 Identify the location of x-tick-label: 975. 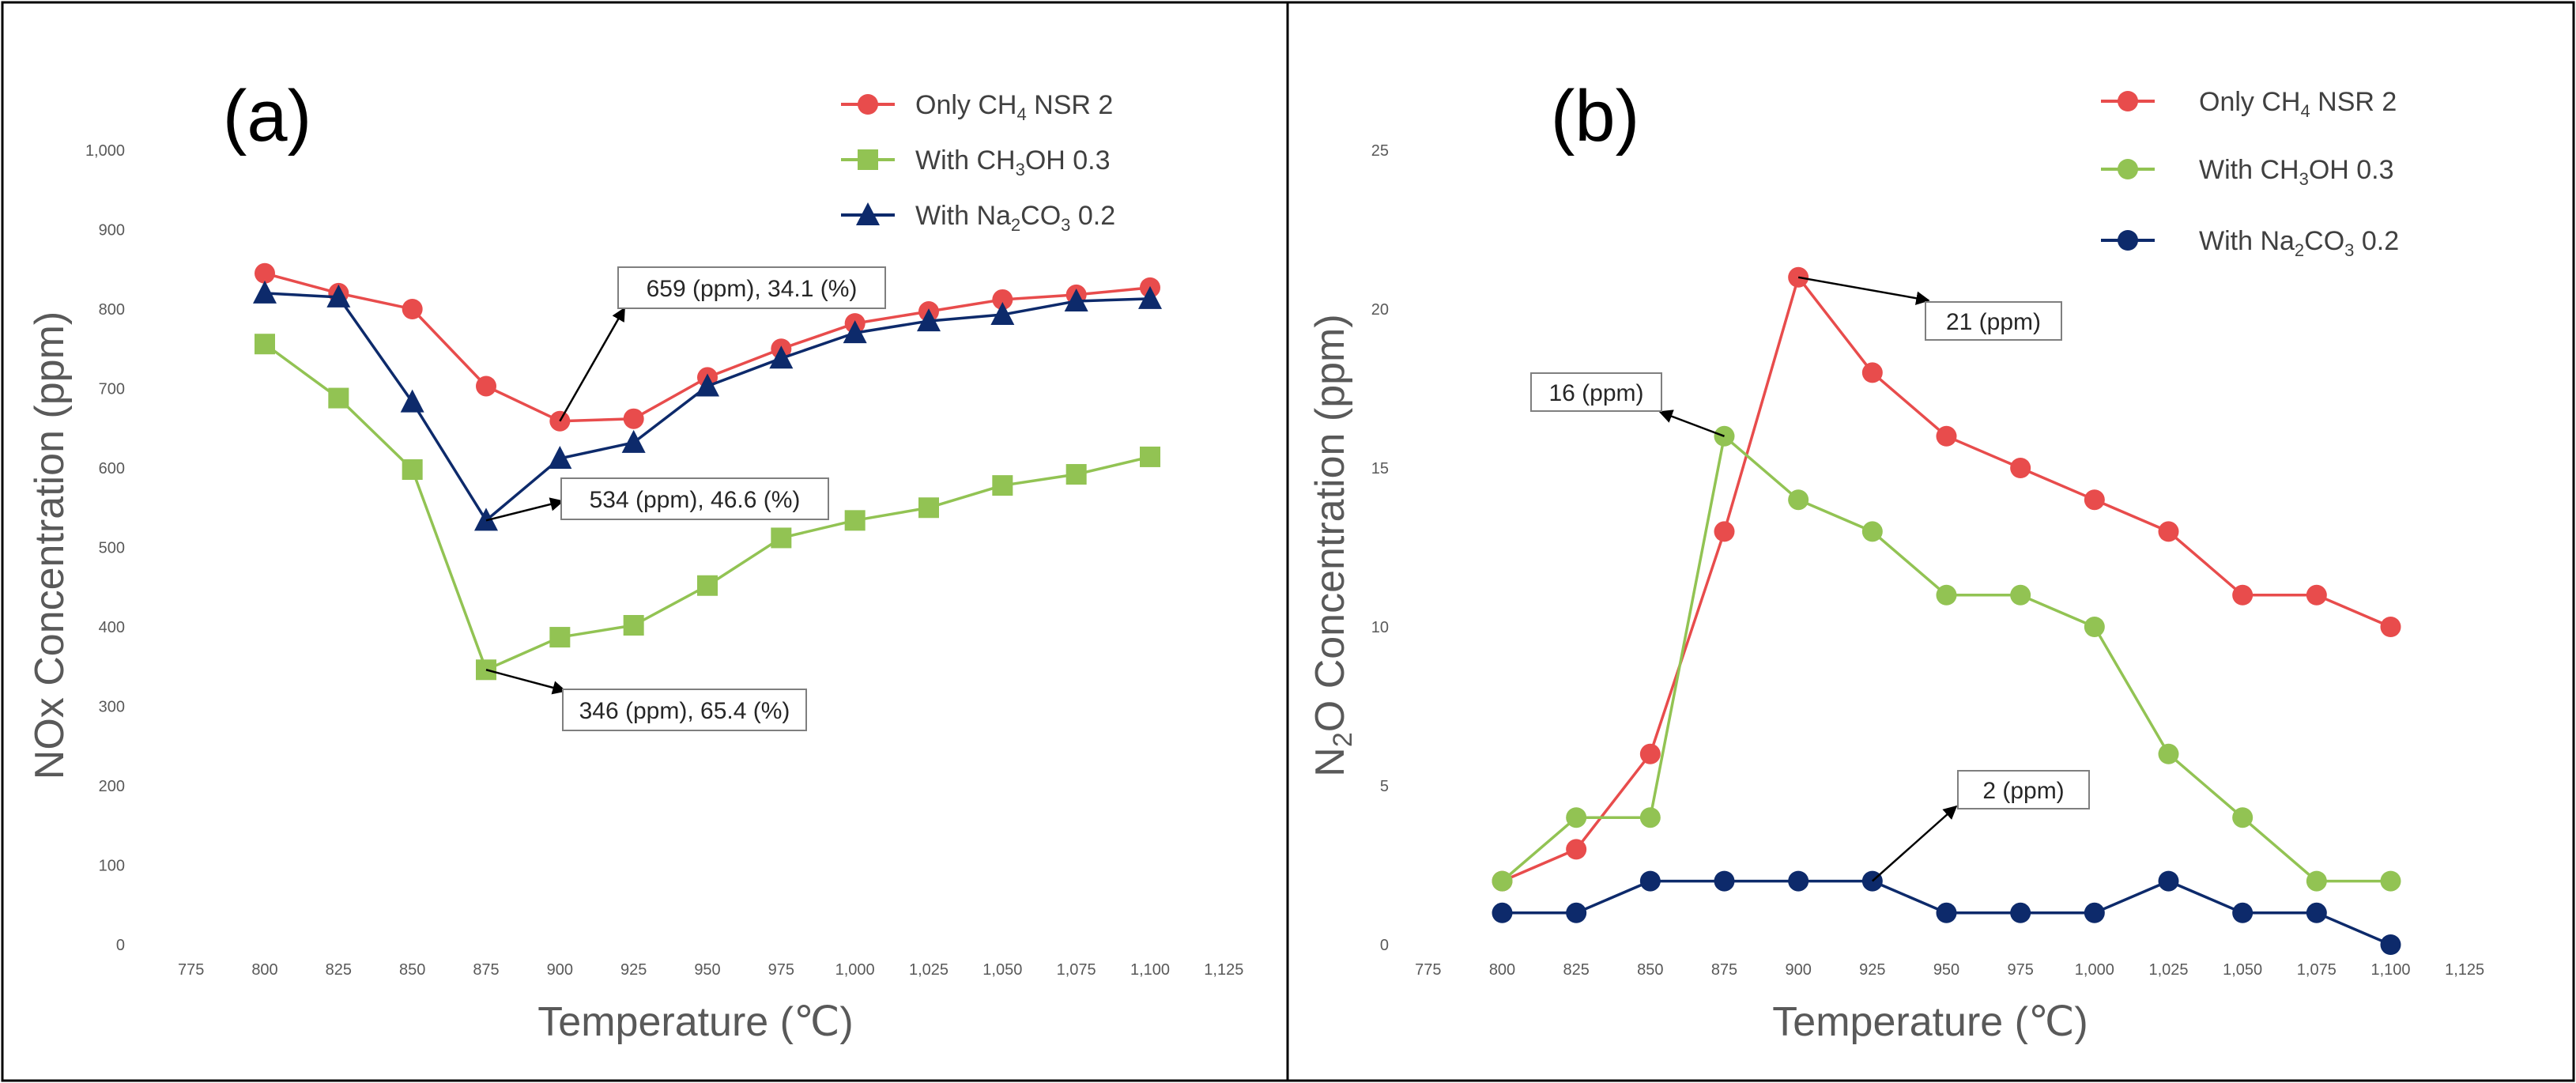
(781, 970).